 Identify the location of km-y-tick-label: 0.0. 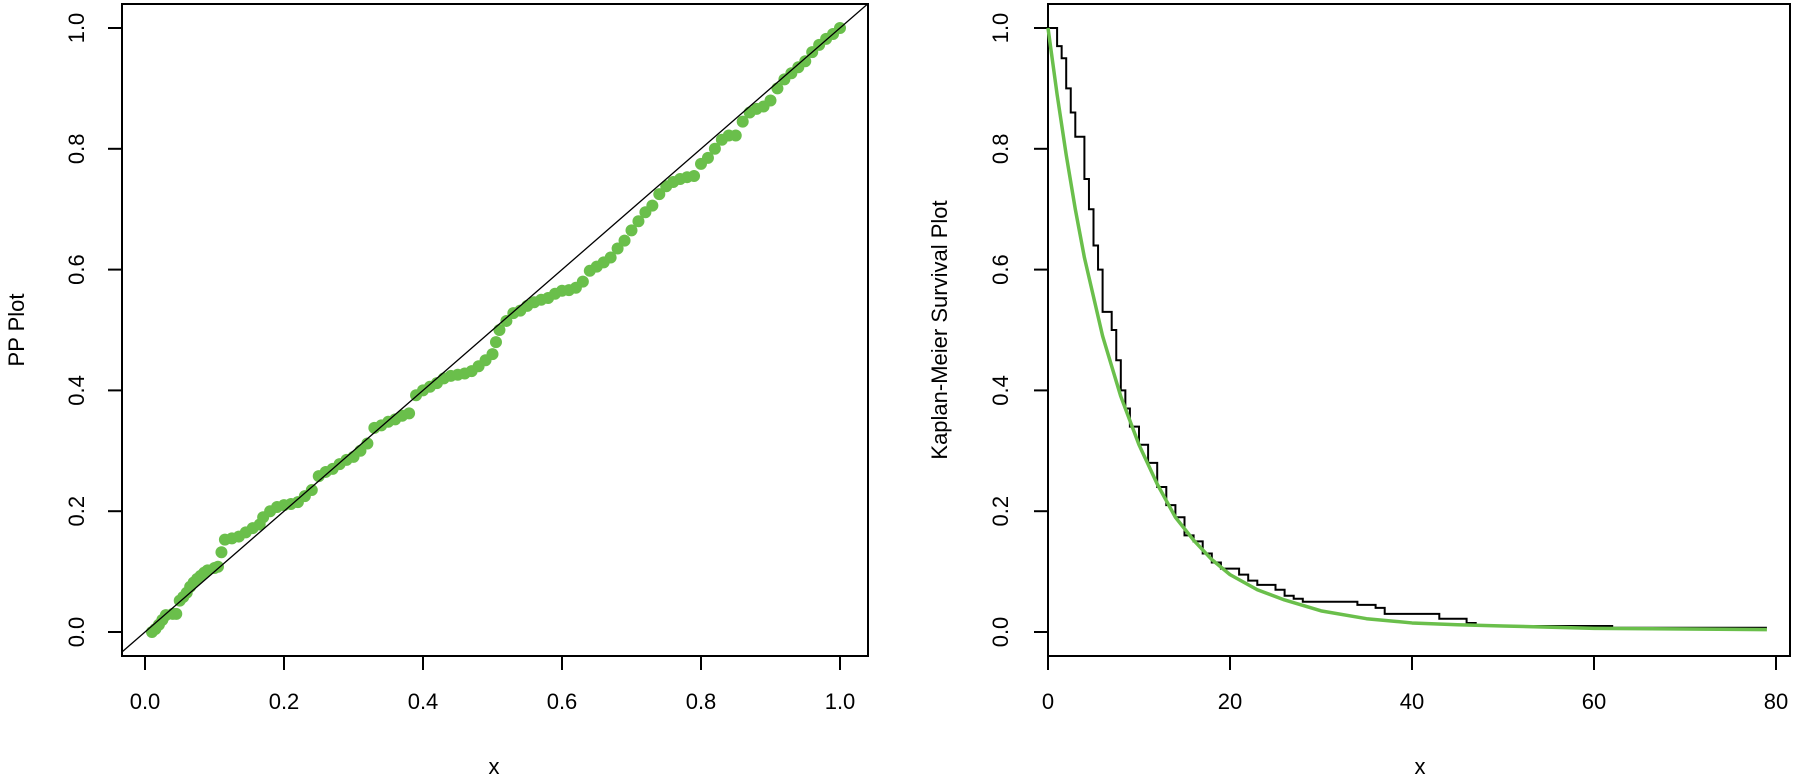
(1000, 632).